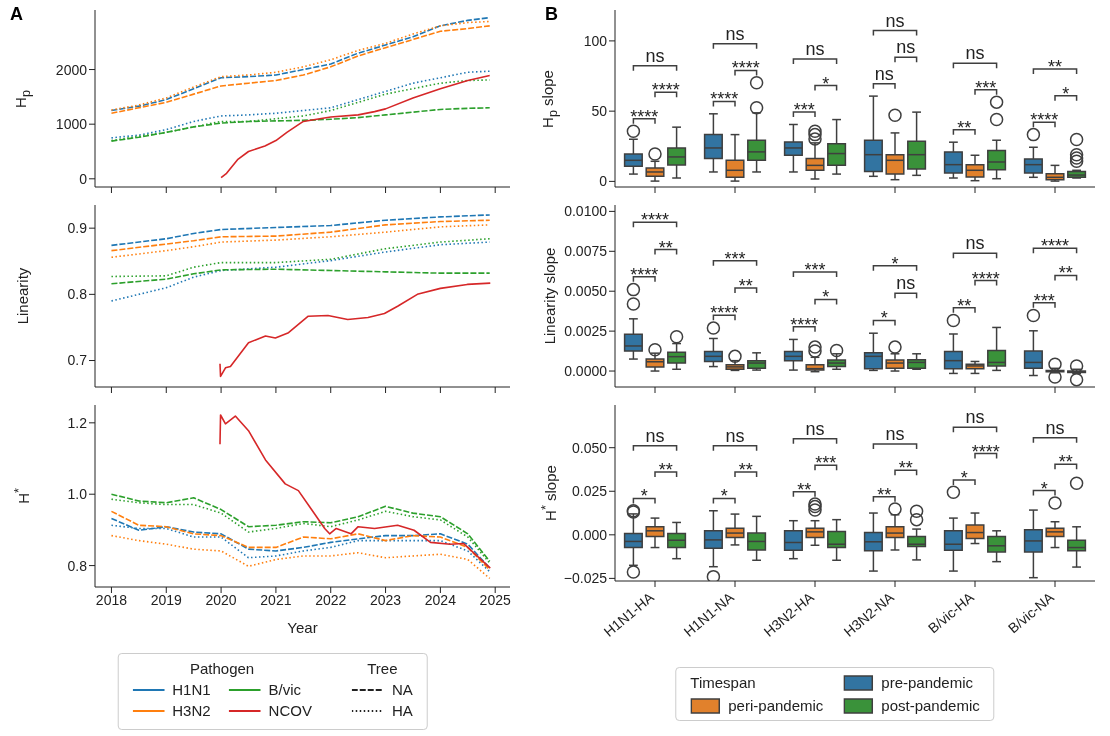 This screenshot has height=736, width=1110. Describe the element at coordinates (585, 578) in the screenshot. I see `y-tick-label: −0.025` at that location.